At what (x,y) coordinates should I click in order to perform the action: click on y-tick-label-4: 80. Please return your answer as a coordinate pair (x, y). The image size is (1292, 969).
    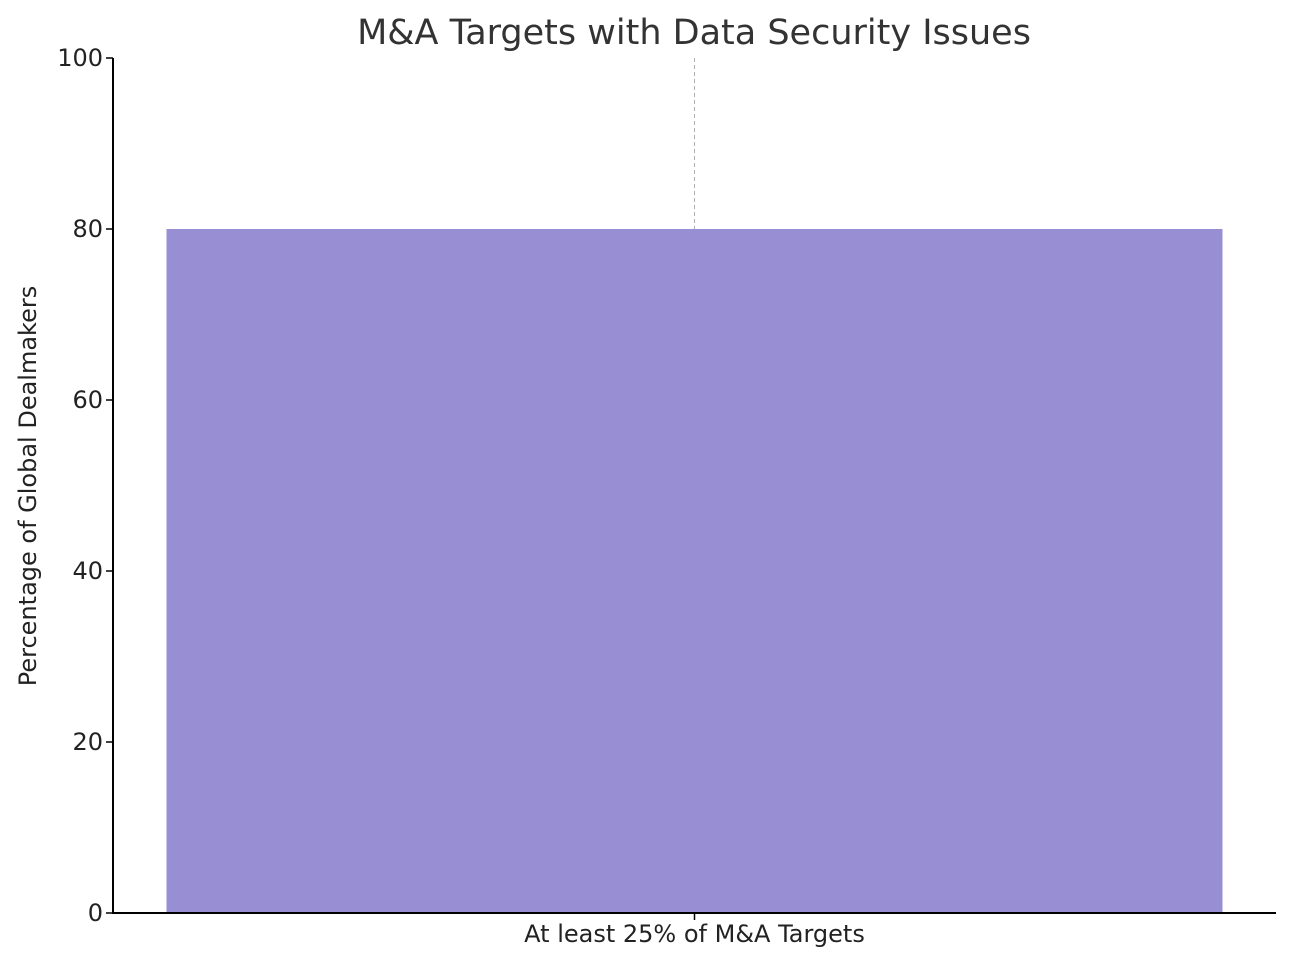
    Looking at the image, I should click on (87, 229).